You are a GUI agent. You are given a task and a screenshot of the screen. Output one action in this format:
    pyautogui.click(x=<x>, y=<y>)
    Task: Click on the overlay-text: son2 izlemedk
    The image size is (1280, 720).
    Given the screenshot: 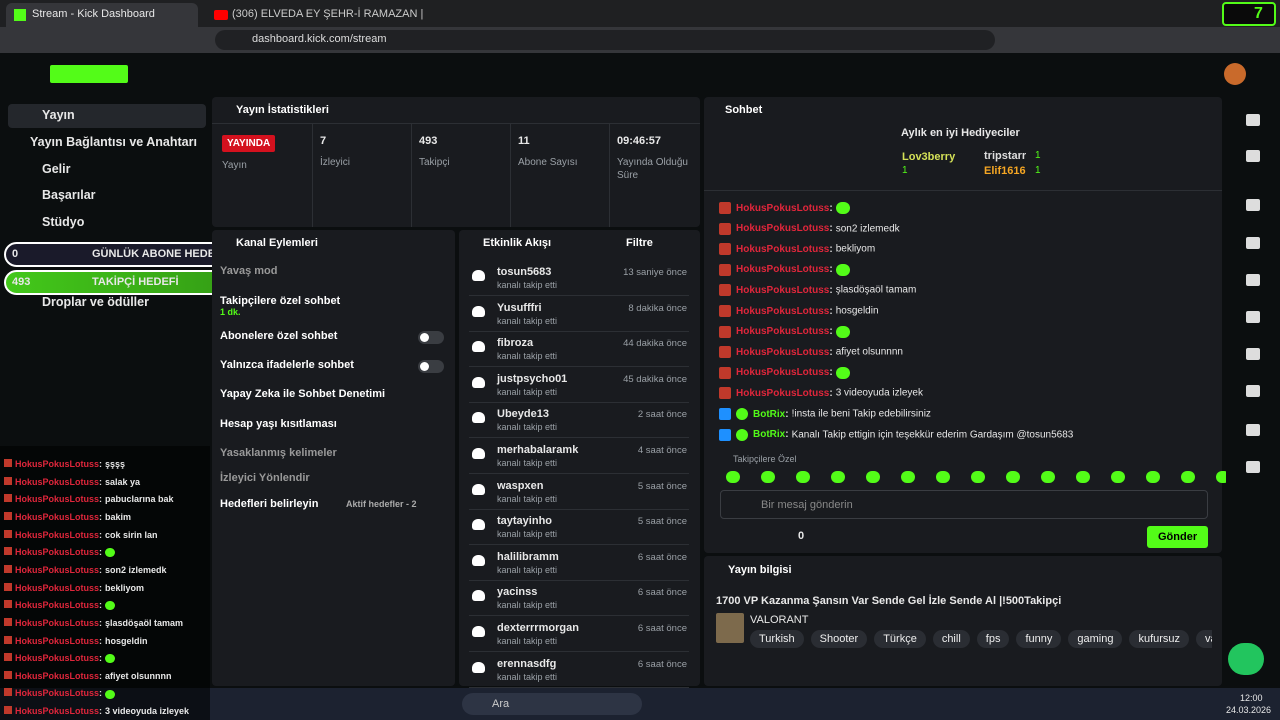 What is the action you would take?
    pyautogui.click(x=136, y=569)
    